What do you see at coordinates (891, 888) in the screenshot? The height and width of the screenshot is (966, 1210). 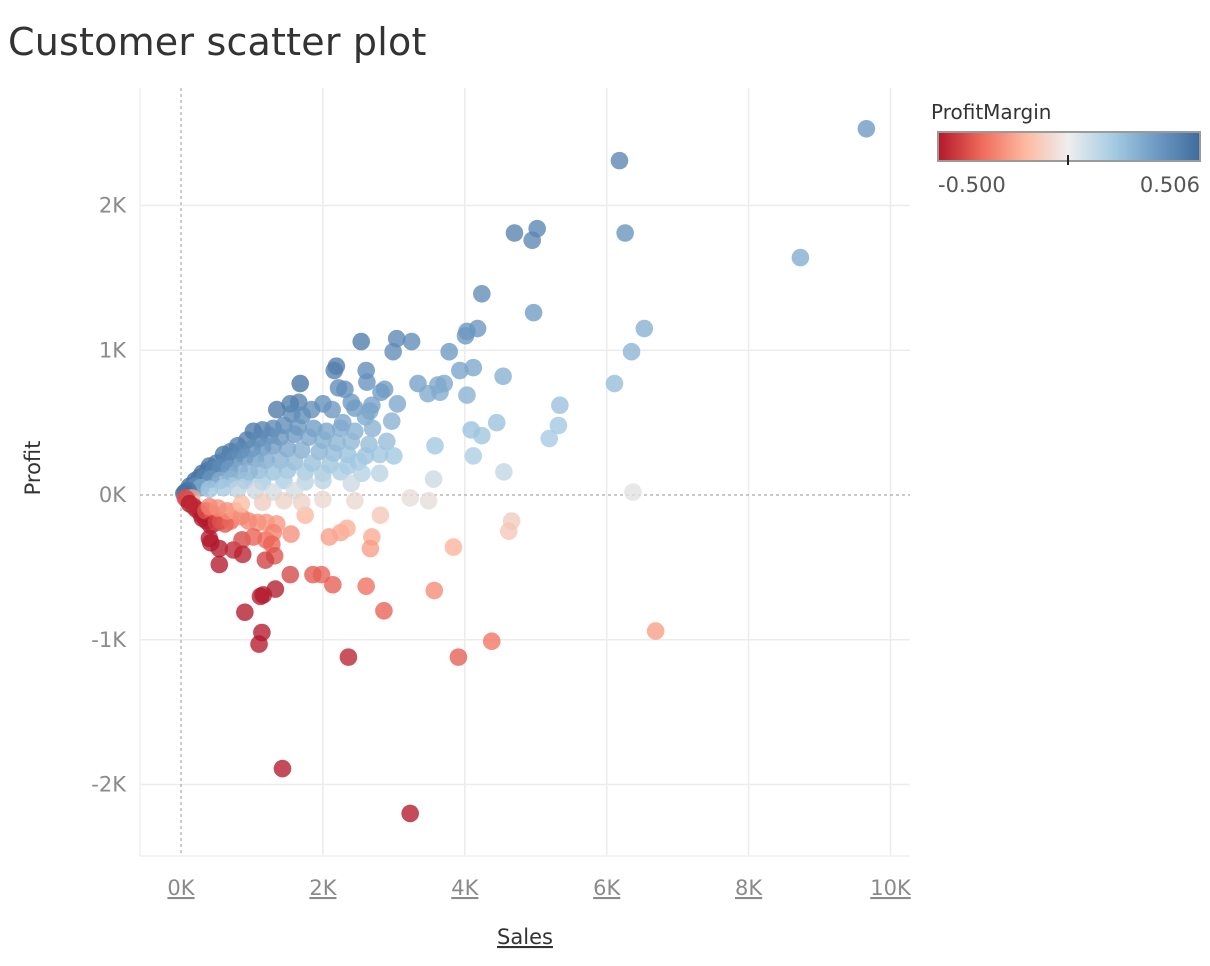 I see `x-tick-label: 10K` at bounding box center [891, 888].